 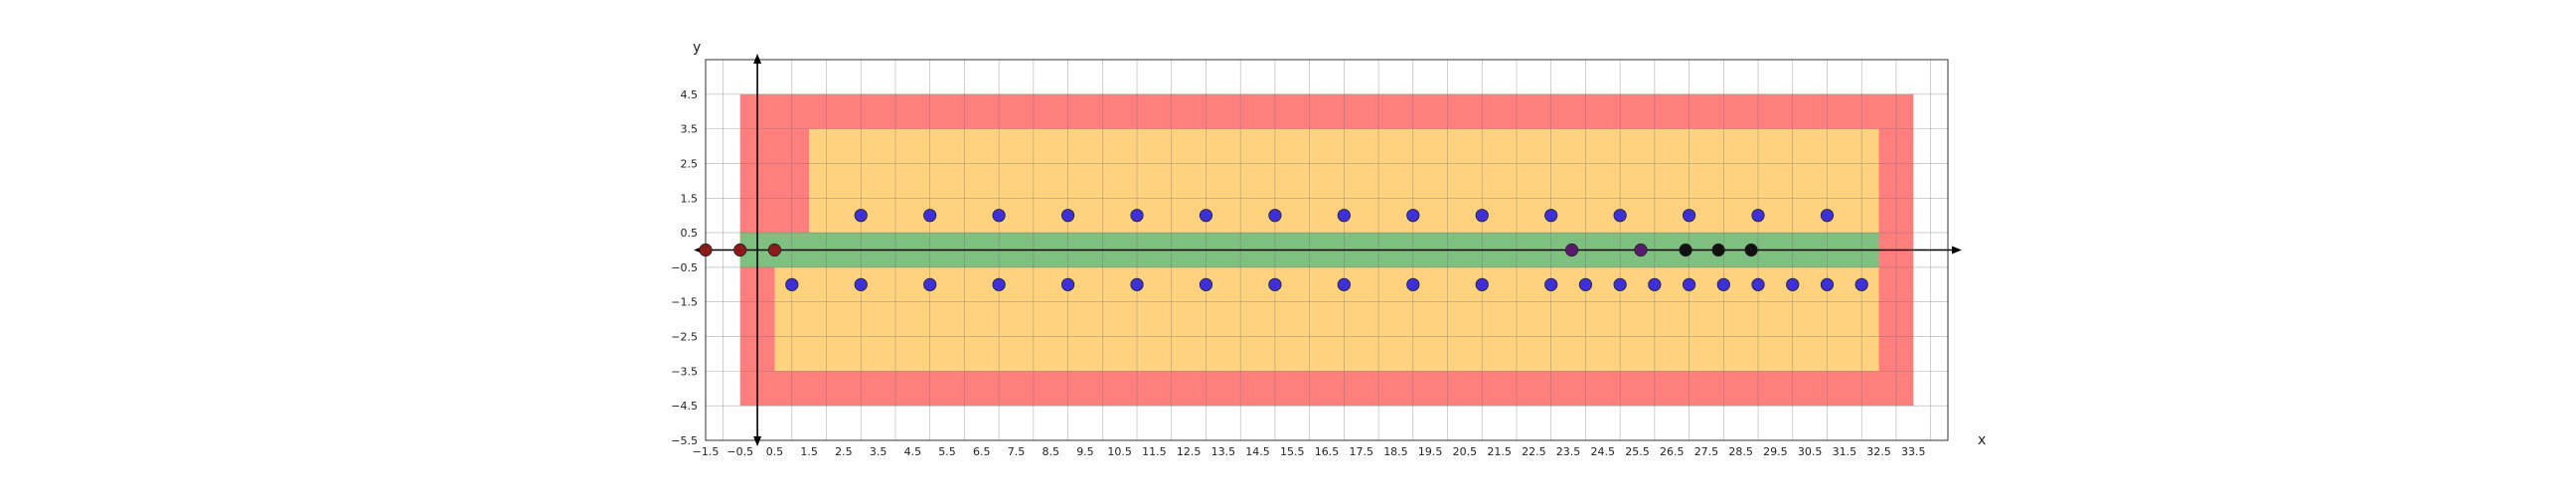 What do you see at coordinates (684, 440) in the screenshot?
I see `y-tick-label: −5.5` at bounding box center [684, 440].